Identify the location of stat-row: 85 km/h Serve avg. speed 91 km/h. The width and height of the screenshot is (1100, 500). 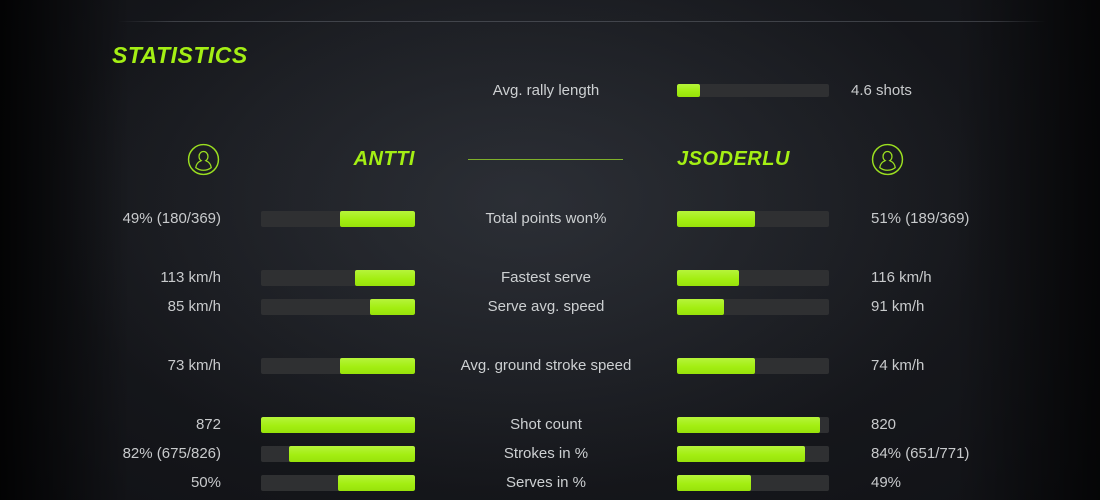
(550, 306).